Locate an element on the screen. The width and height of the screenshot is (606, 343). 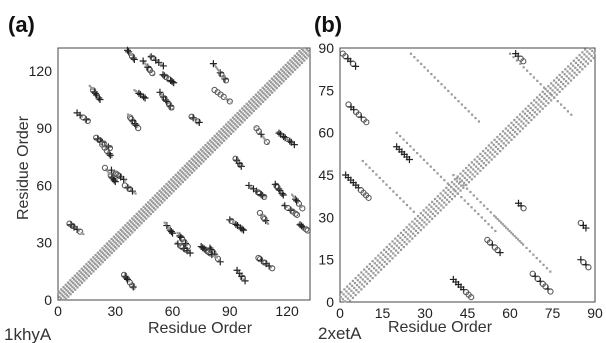
x-tick-label: 0 is located at coordinates (58, 311).